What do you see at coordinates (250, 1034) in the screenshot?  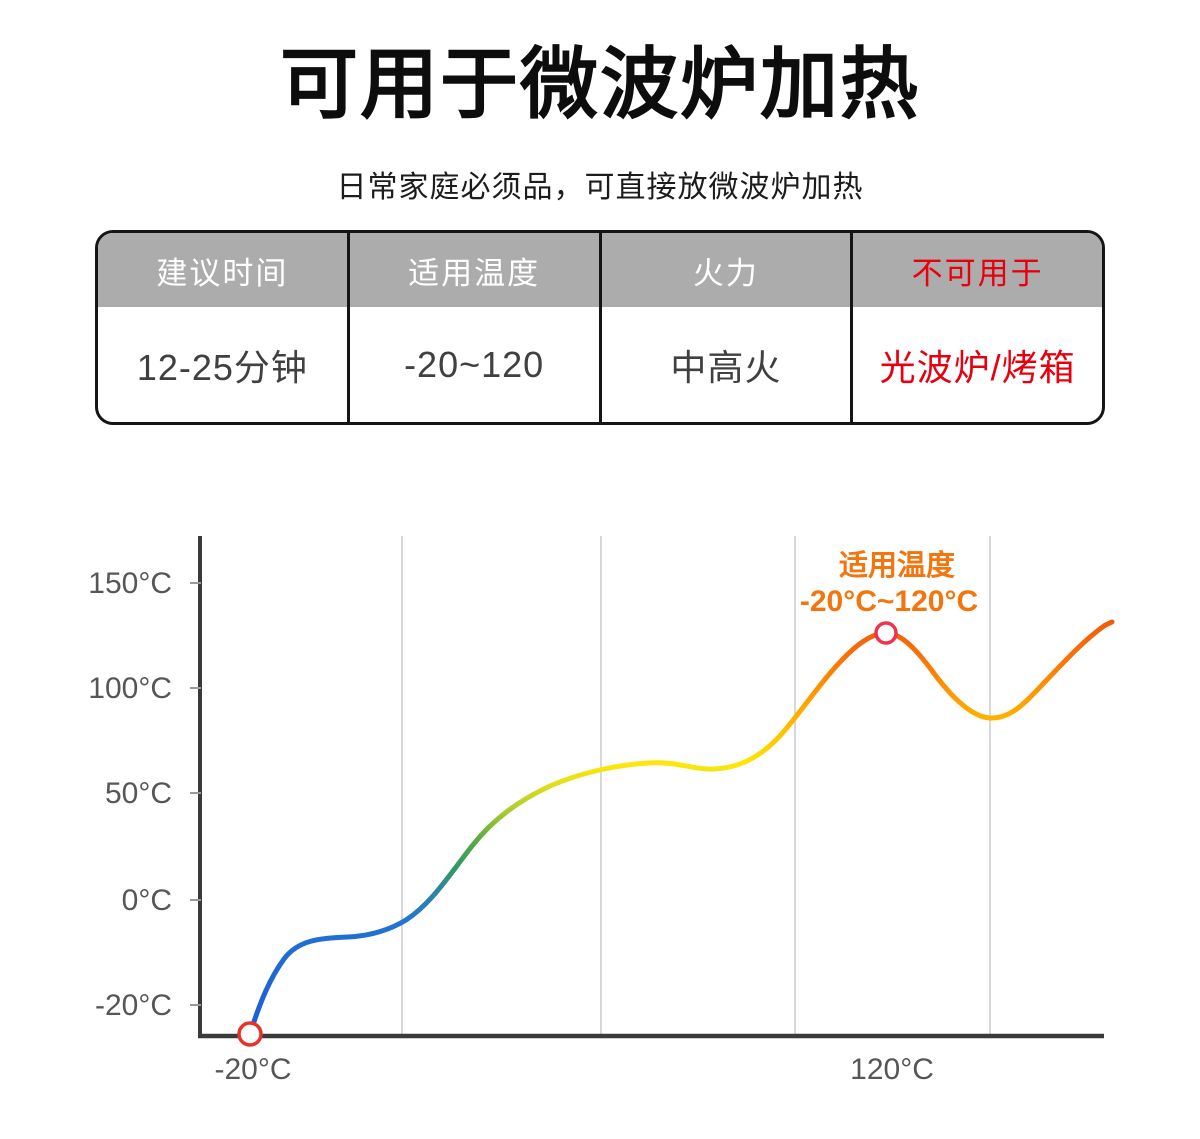 I see `start-point-marker` at bounding box center [250, 1034].